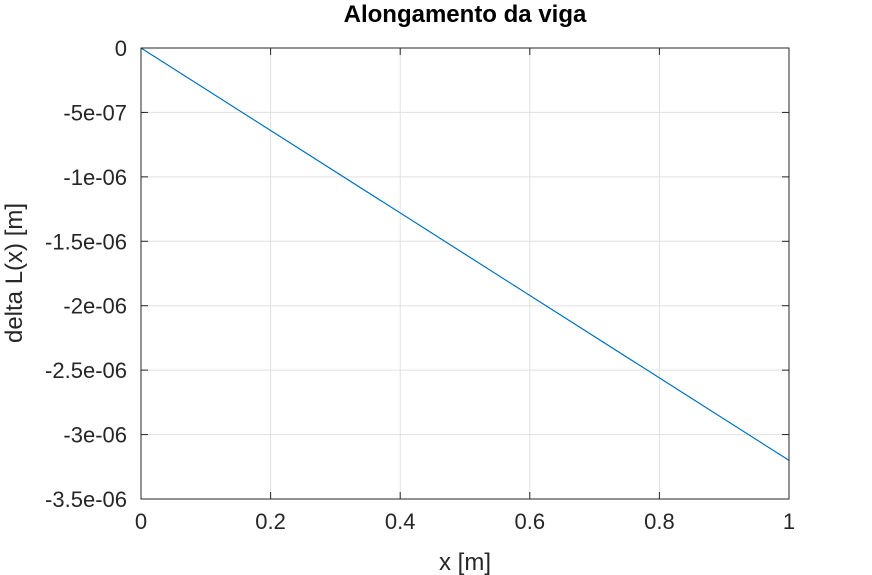  I want to click on y-tick-label: -2.5e-06, so click(86, 370).